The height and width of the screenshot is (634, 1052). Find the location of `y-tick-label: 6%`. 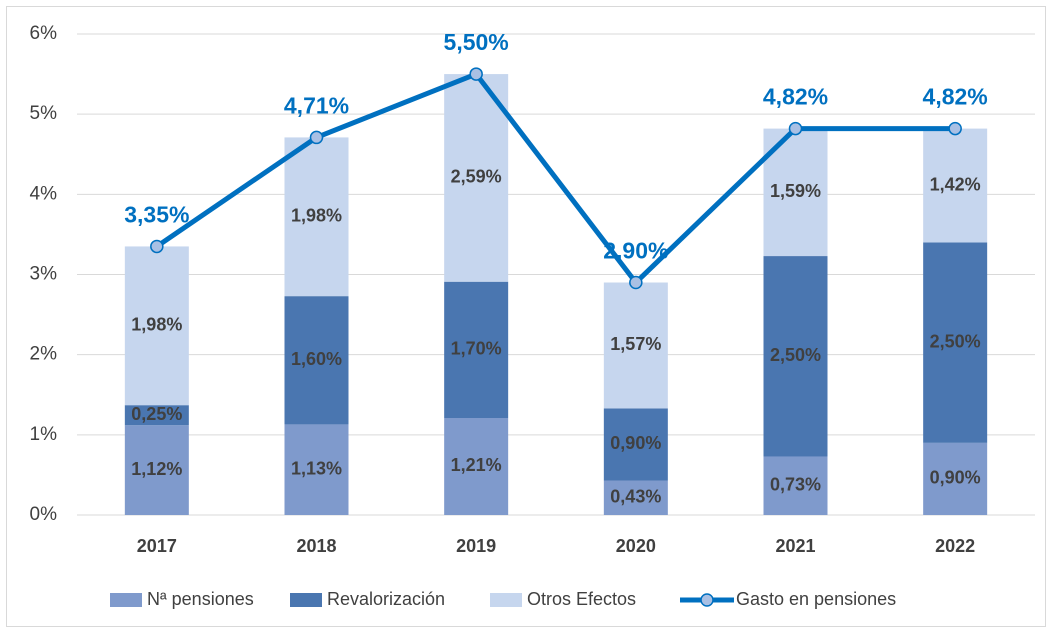

y-tick-label: 6% is located at coordinates (44, 33).